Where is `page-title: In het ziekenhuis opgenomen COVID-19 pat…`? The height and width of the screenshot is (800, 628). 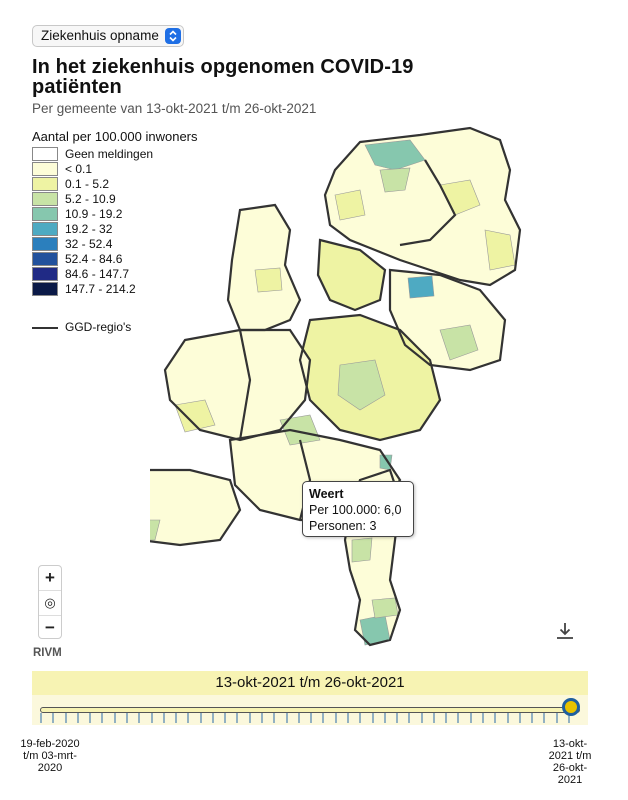 page-title: In het ziekenhuis opgenomen COVID-19 pat… is located at coordinates (223, 77).